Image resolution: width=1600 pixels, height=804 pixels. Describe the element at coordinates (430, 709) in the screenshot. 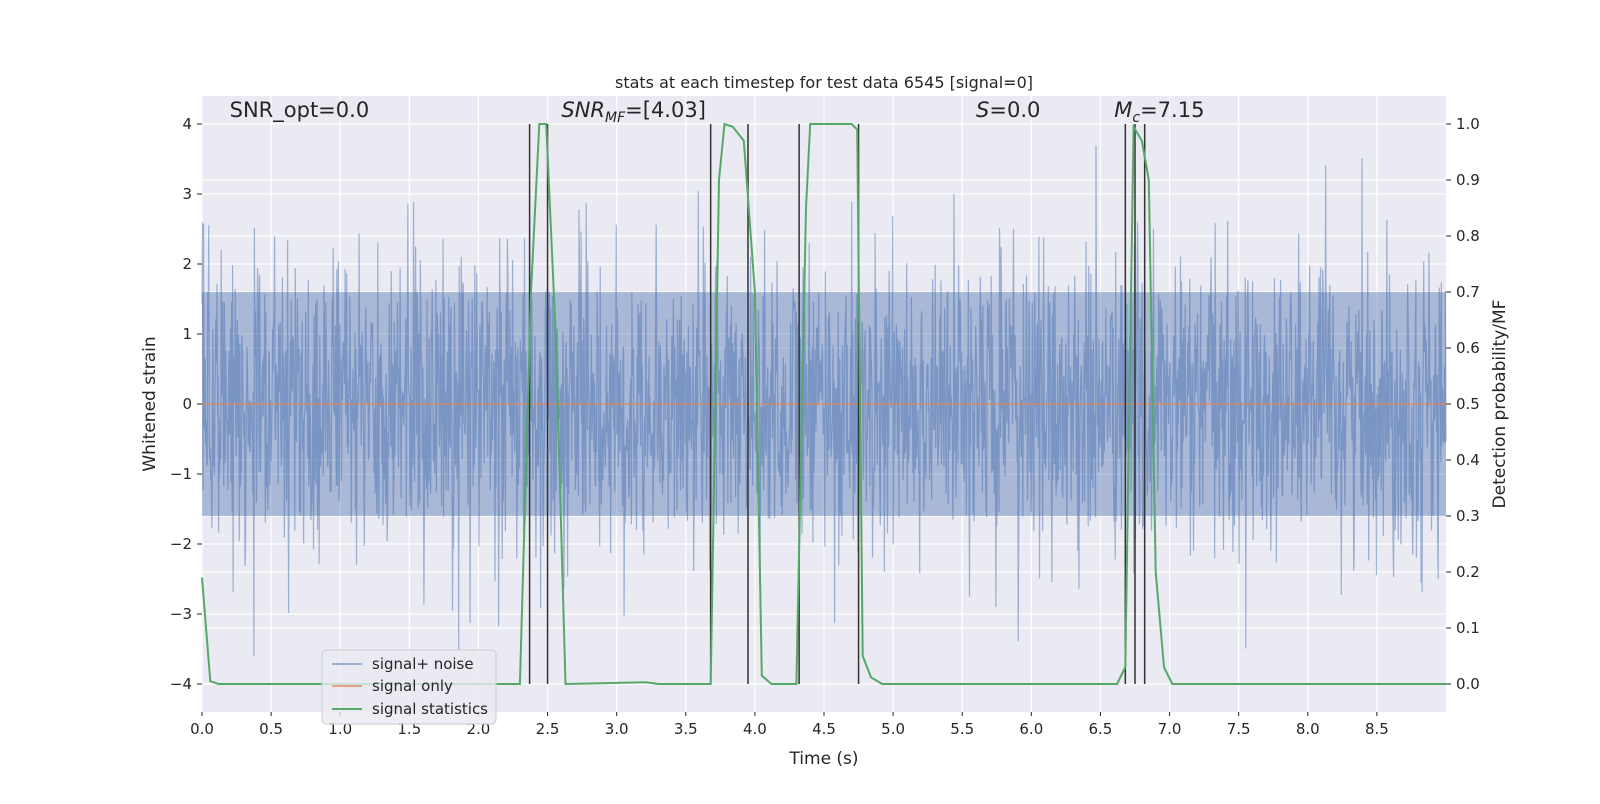

I see `legend-label-signal-statistics: signal statistics` at that location.